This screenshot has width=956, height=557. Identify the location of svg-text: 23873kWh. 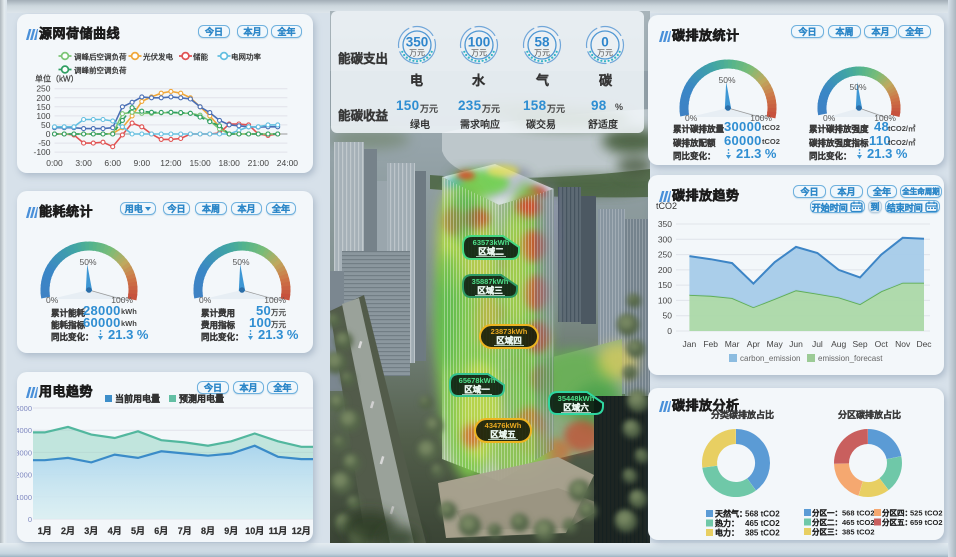
(509, 331).